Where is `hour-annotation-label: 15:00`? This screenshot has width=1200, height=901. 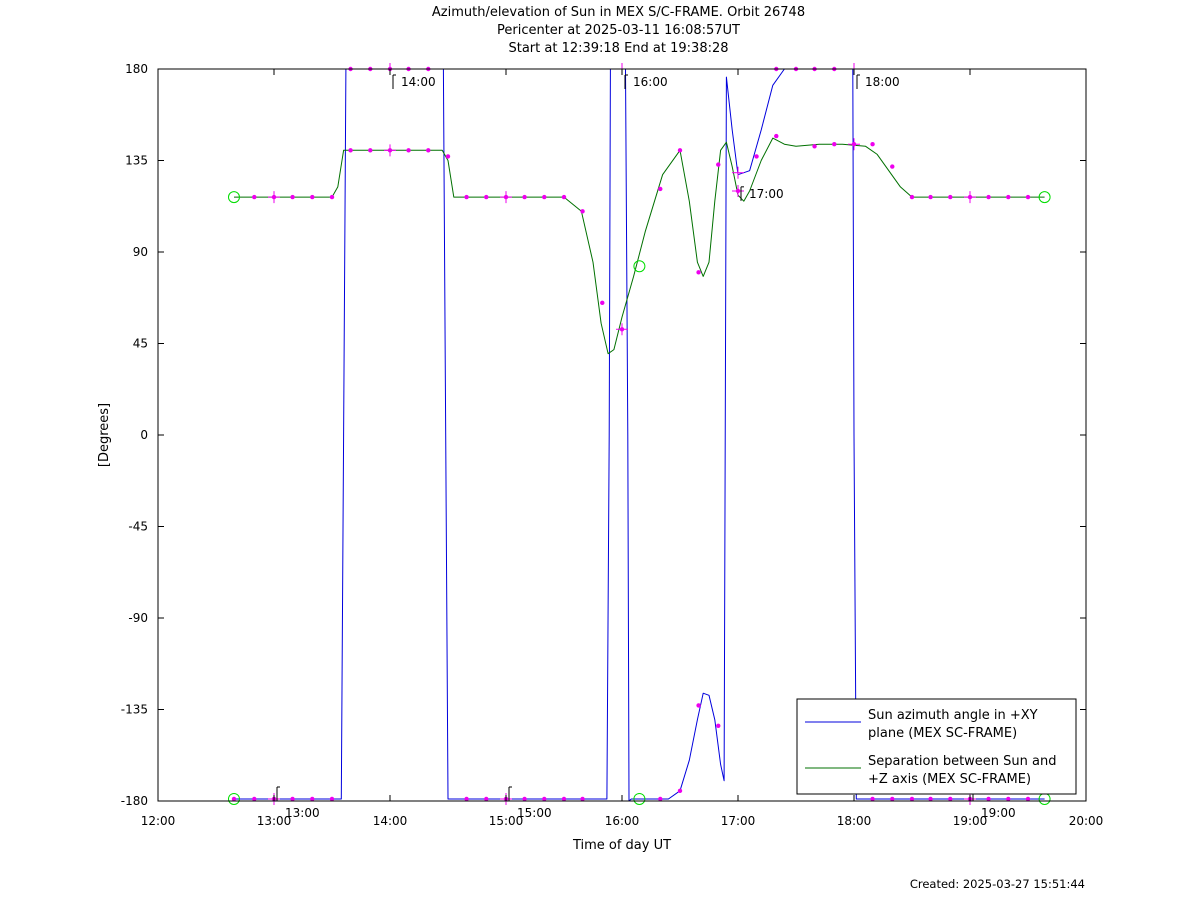
hour-annotation-label: 15:00 is located at coordinates (534, 813).